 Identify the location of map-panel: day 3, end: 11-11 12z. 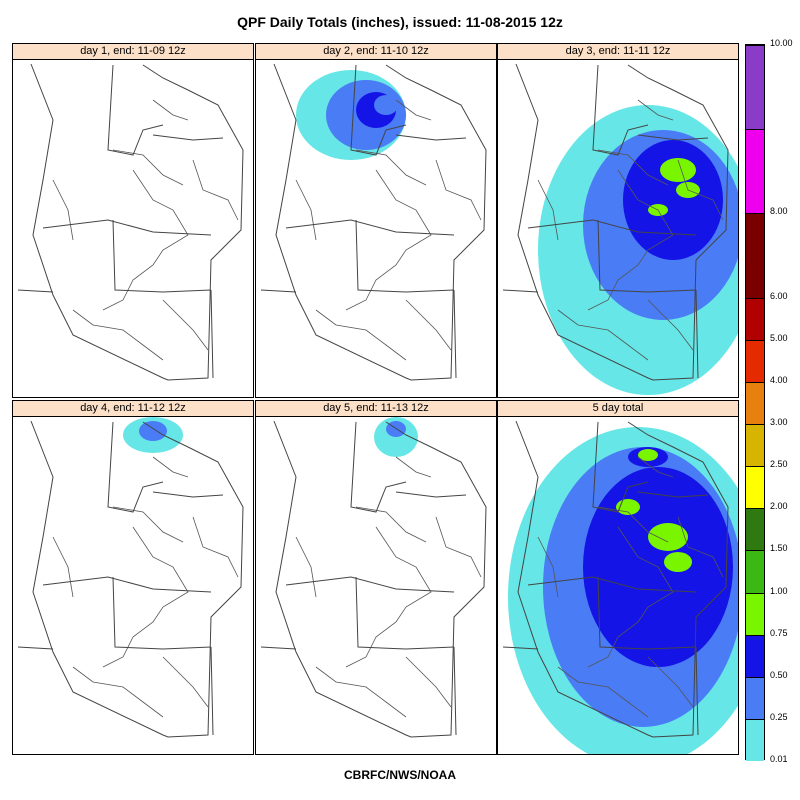
(618, 220).